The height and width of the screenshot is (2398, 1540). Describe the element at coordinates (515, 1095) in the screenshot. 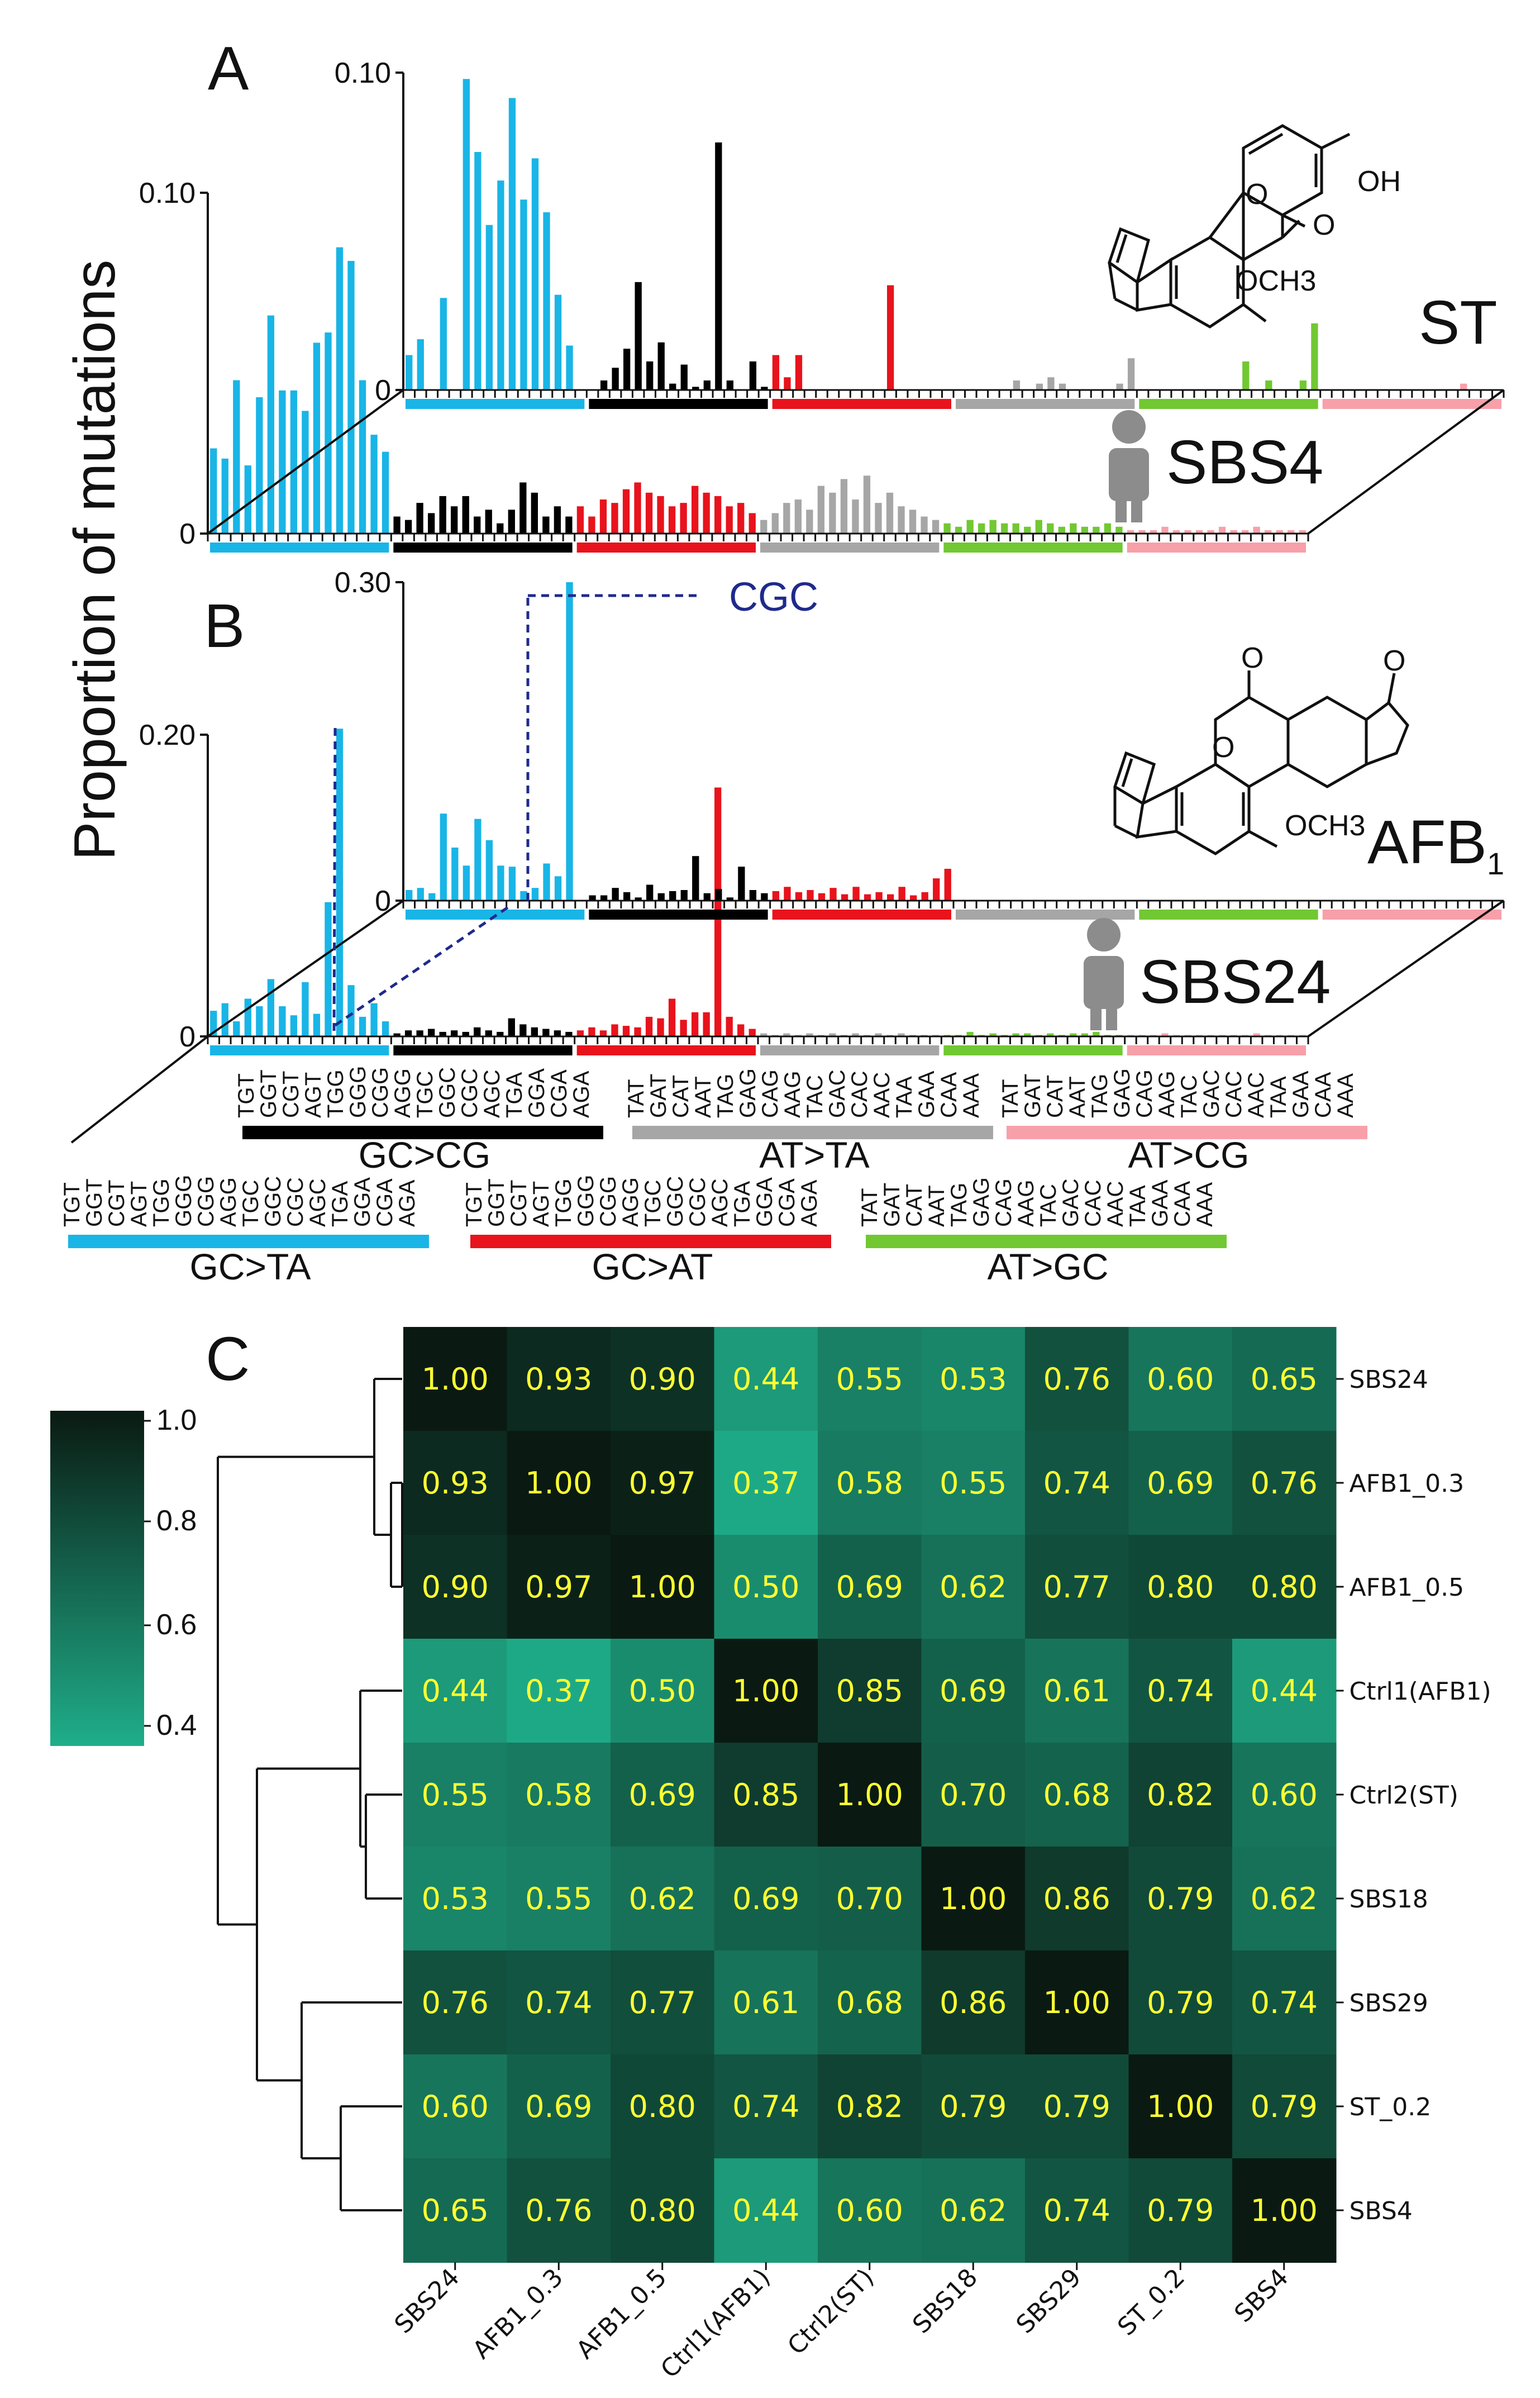

I see `context-label: TGA` at that location.